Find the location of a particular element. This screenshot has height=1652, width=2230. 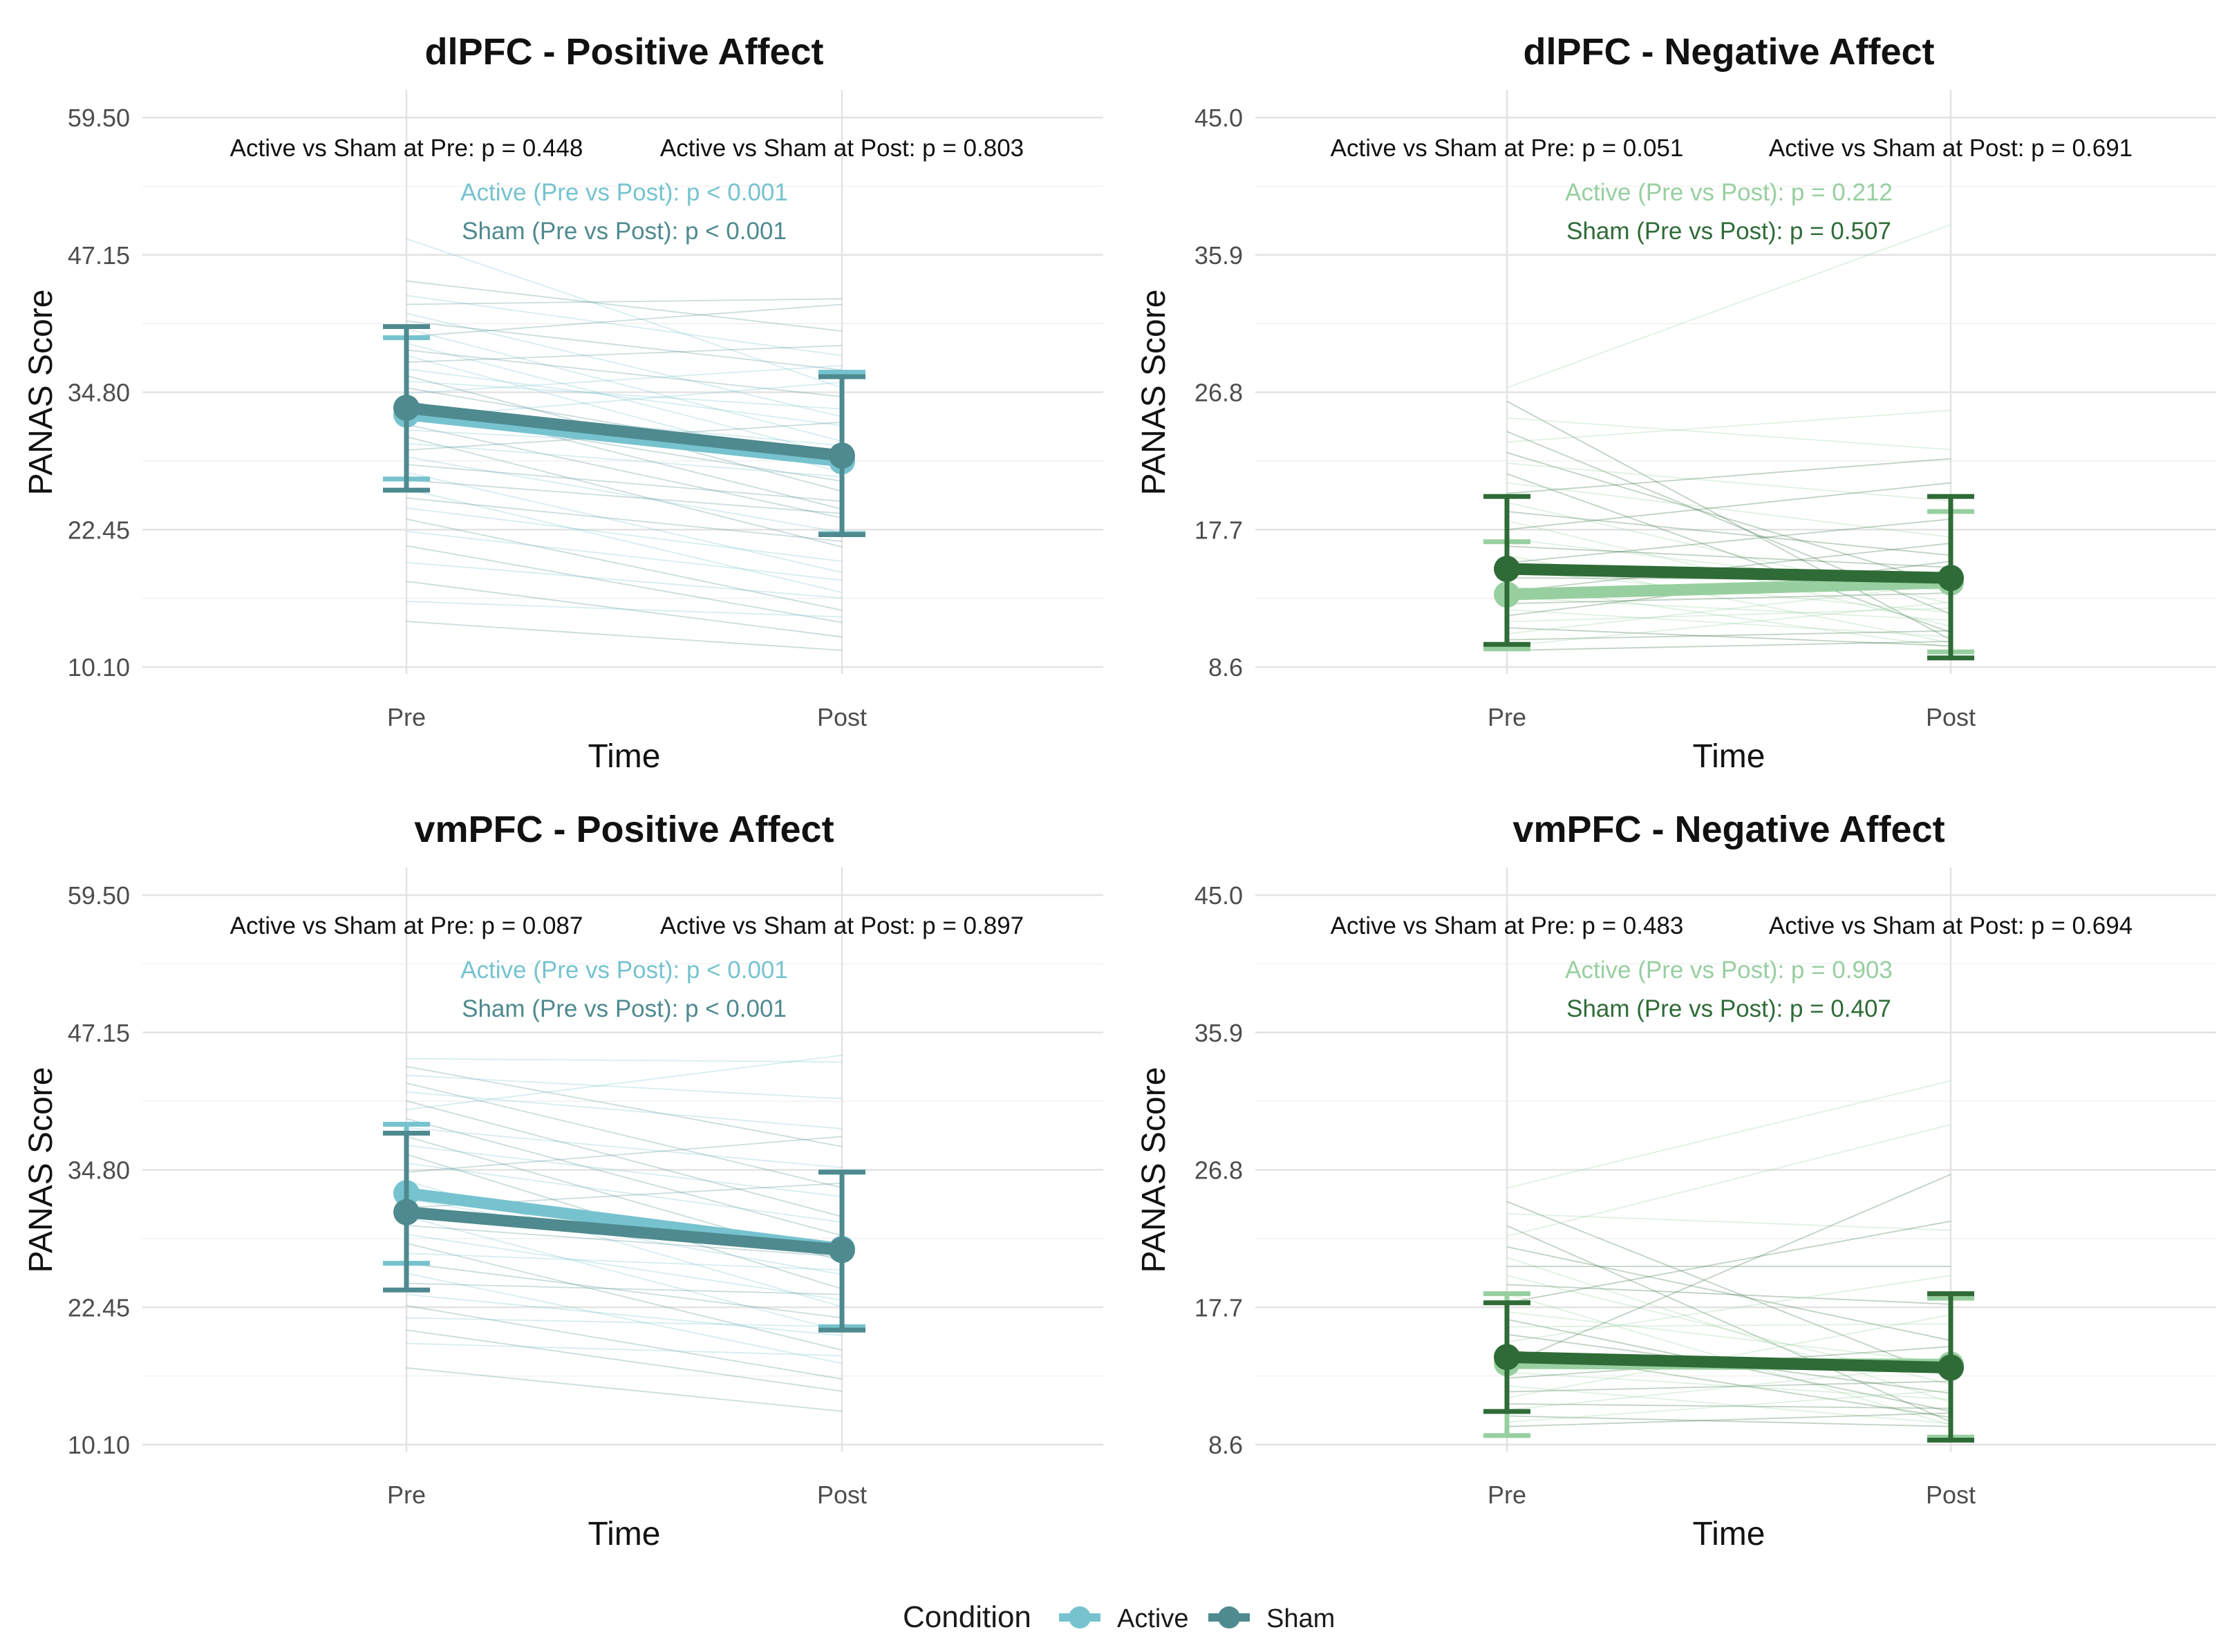

y-tick-label: 8.6 is located at coordinates (1225, 667).